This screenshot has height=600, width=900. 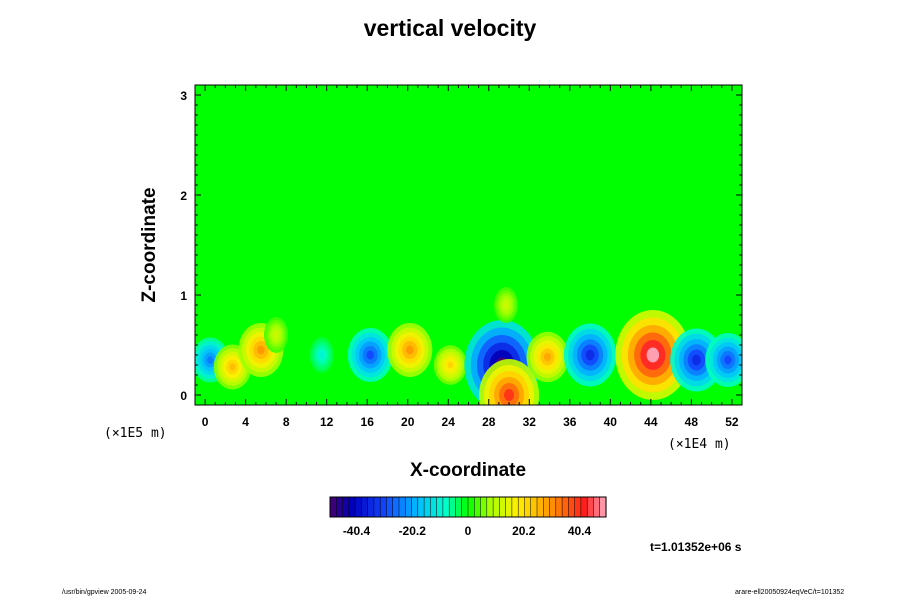 I want to click on y-tick-label: 2, so click(x=183, y=196).